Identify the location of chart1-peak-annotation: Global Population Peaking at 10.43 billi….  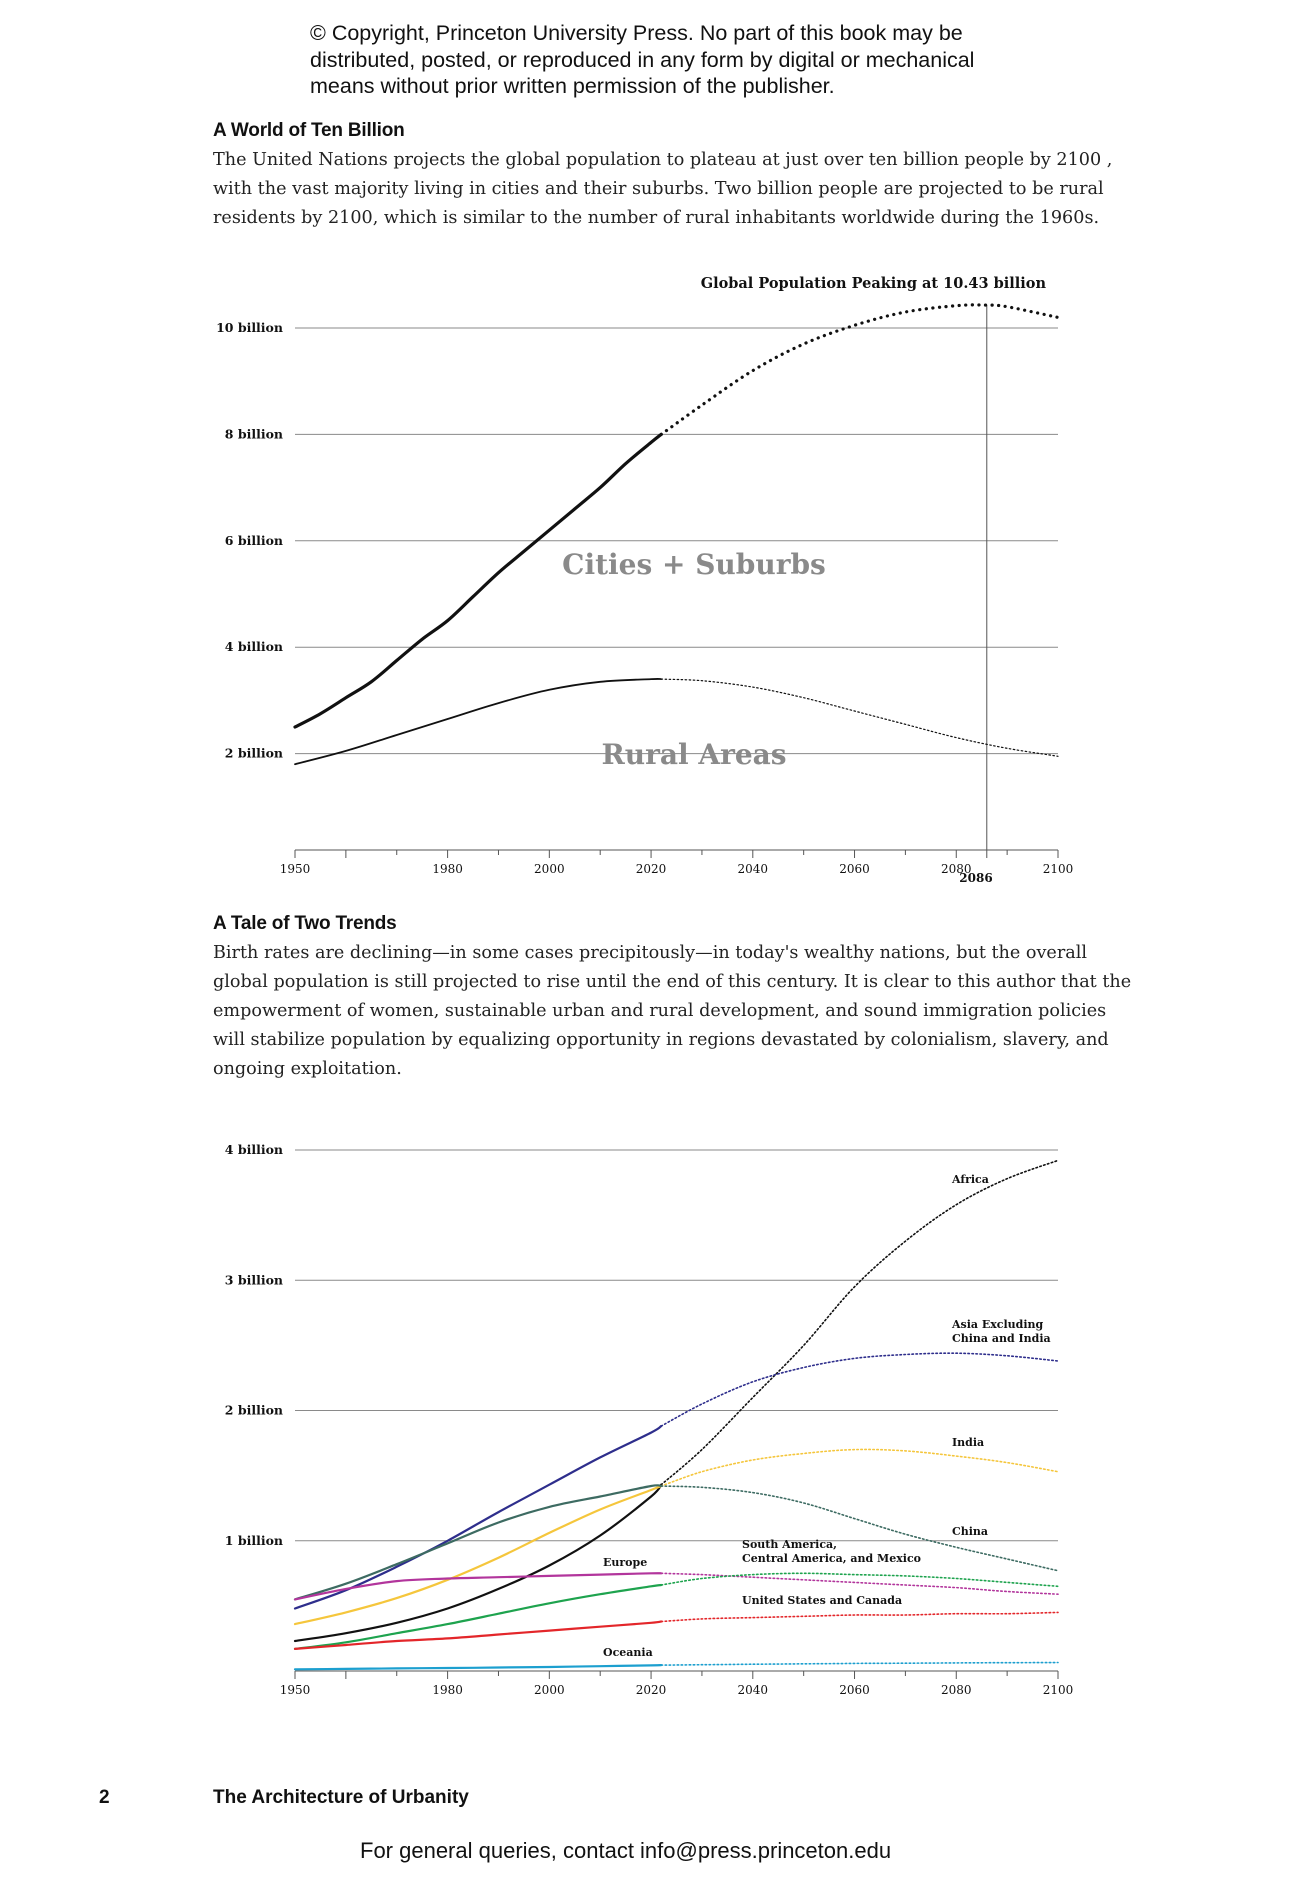
(874, 283).